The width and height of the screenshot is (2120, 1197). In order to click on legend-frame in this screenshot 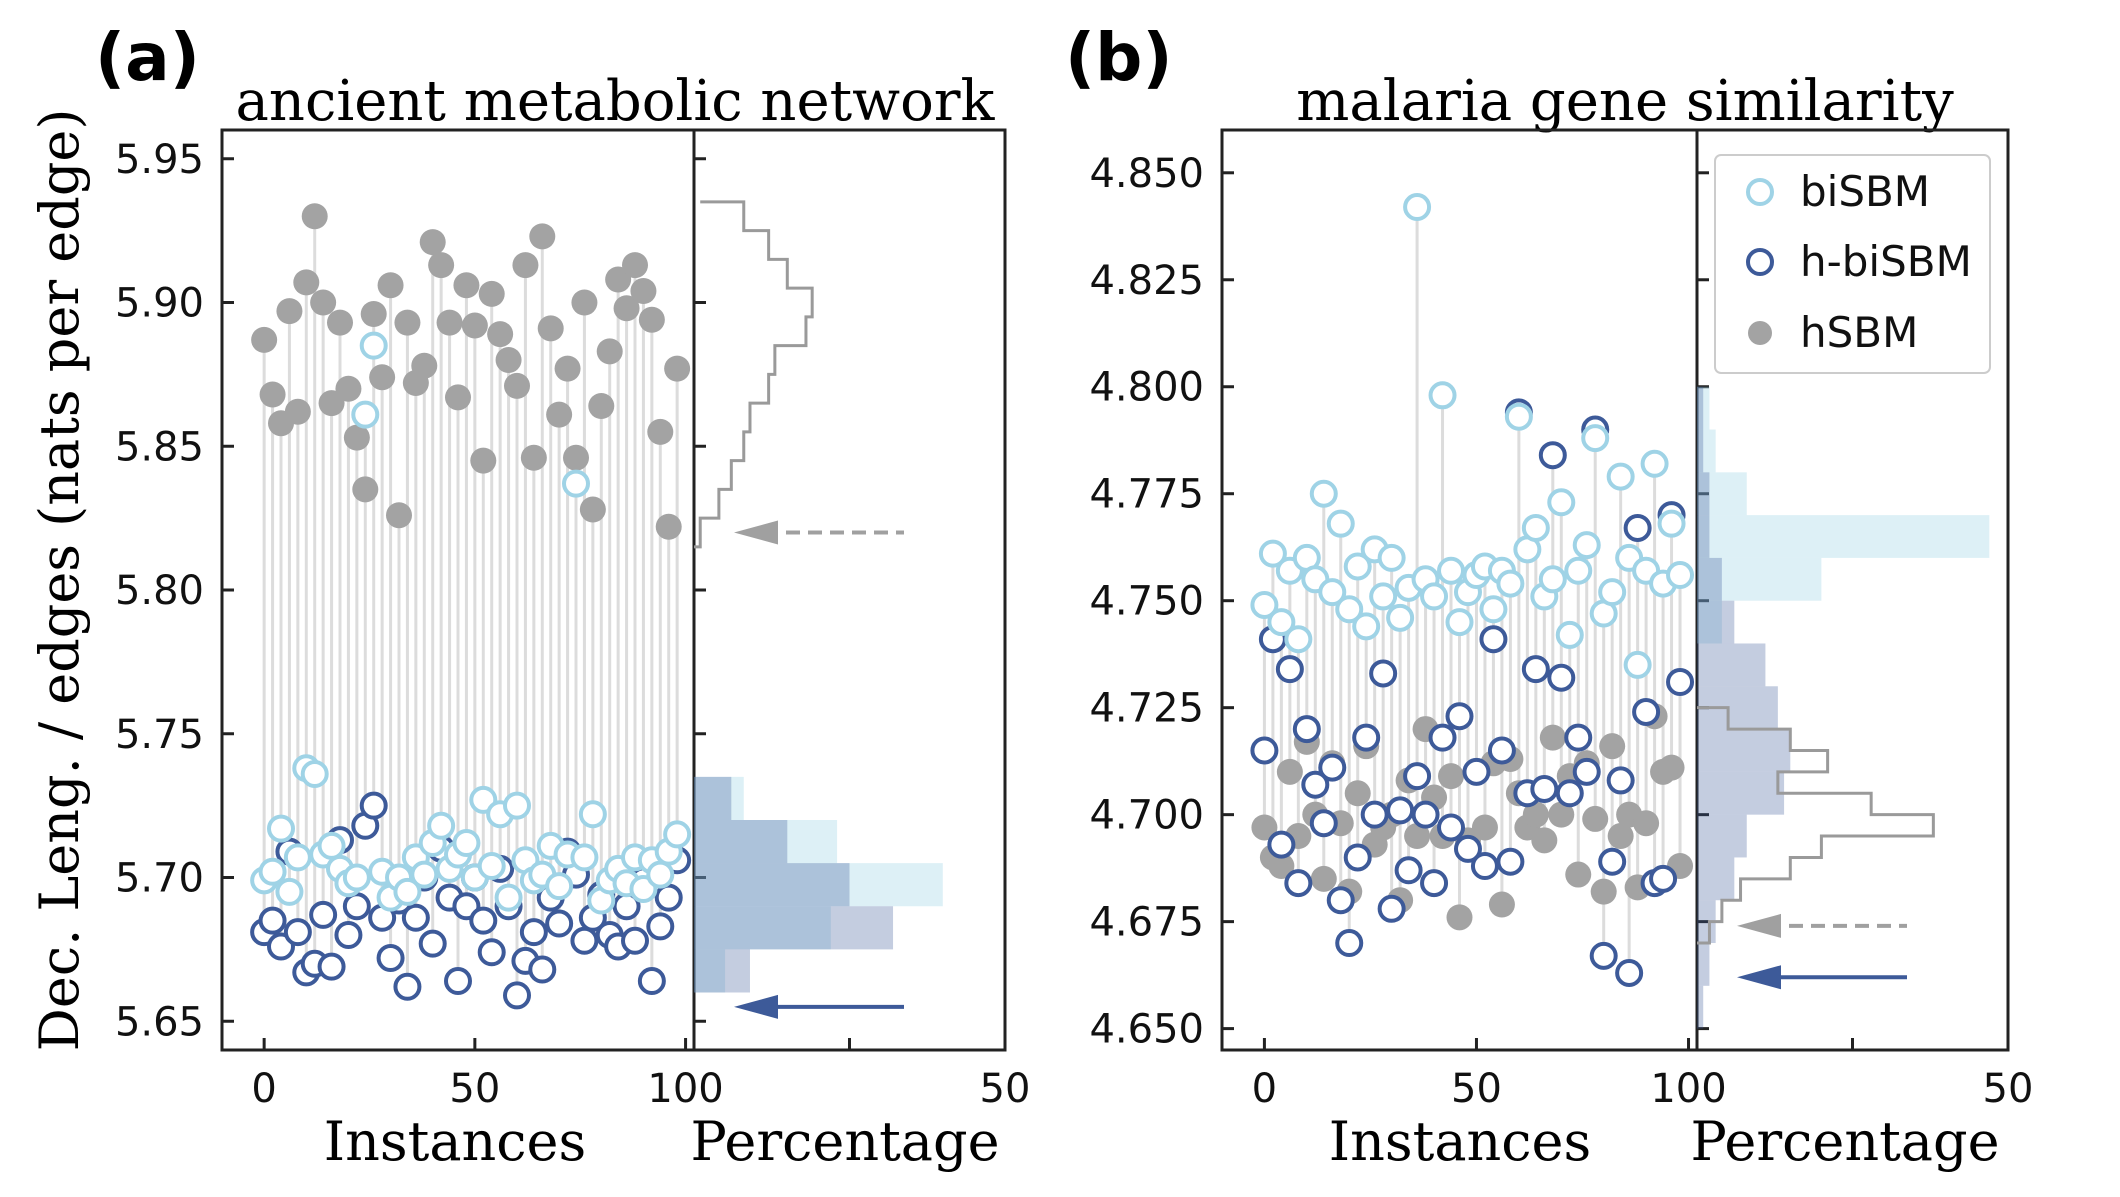, I will do `click(1852, 264)`.